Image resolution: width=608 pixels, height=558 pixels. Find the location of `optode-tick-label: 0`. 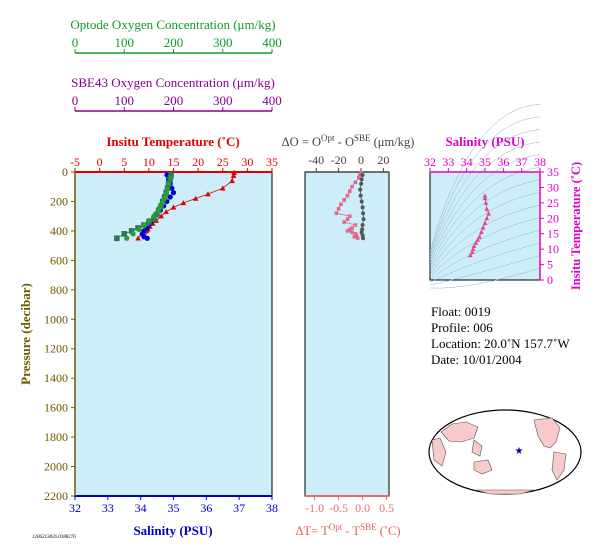

optode-tick-label: 0 is located at coordinates (75, 42).